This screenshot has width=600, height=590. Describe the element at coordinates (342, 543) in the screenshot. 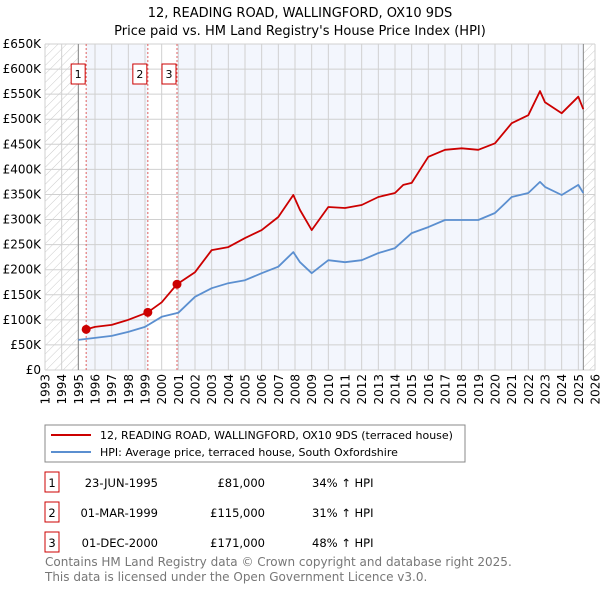

I see `sale-row-hpi: 48% ↑ HPI` at that location.